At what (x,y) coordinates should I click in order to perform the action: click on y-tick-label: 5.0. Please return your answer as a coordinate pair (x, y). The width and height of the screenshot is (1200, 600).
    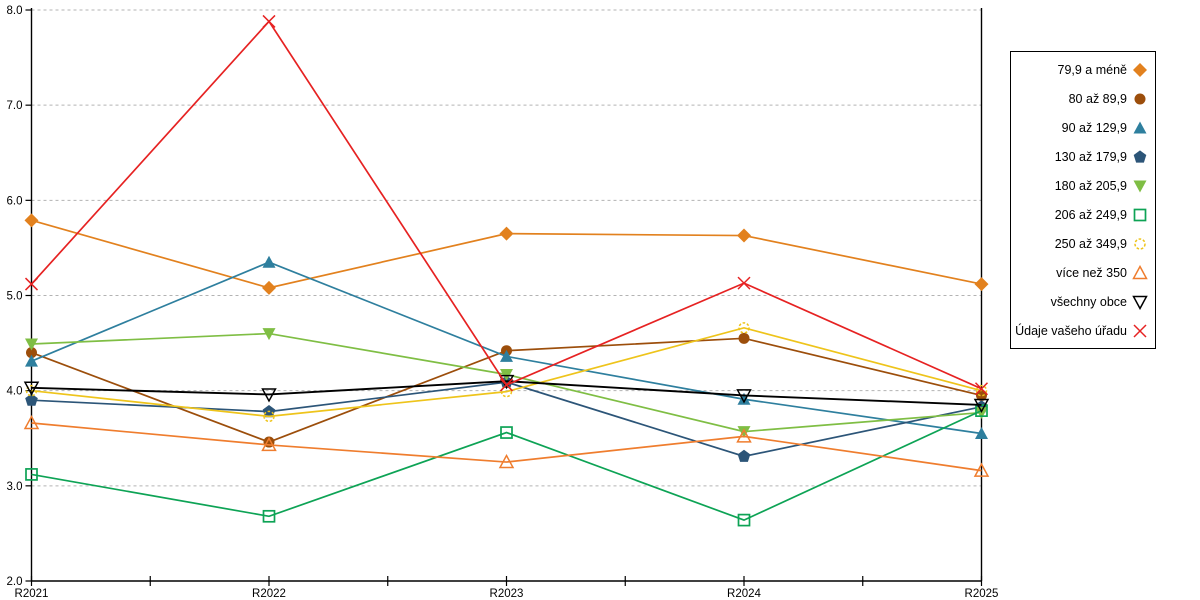
    Looking at the image, I should click on (15, 297).